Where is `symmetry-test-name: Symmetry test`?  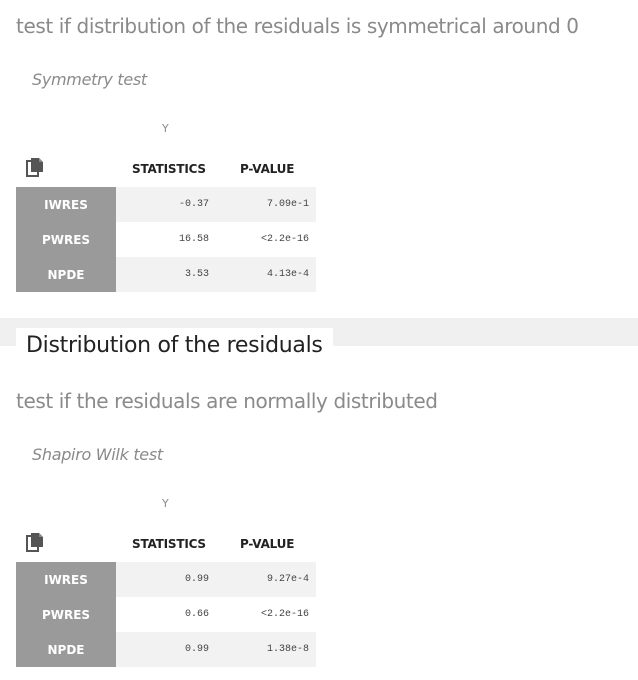 symmetry-test-name: Symmetry test is located at coordinates (89, 79).